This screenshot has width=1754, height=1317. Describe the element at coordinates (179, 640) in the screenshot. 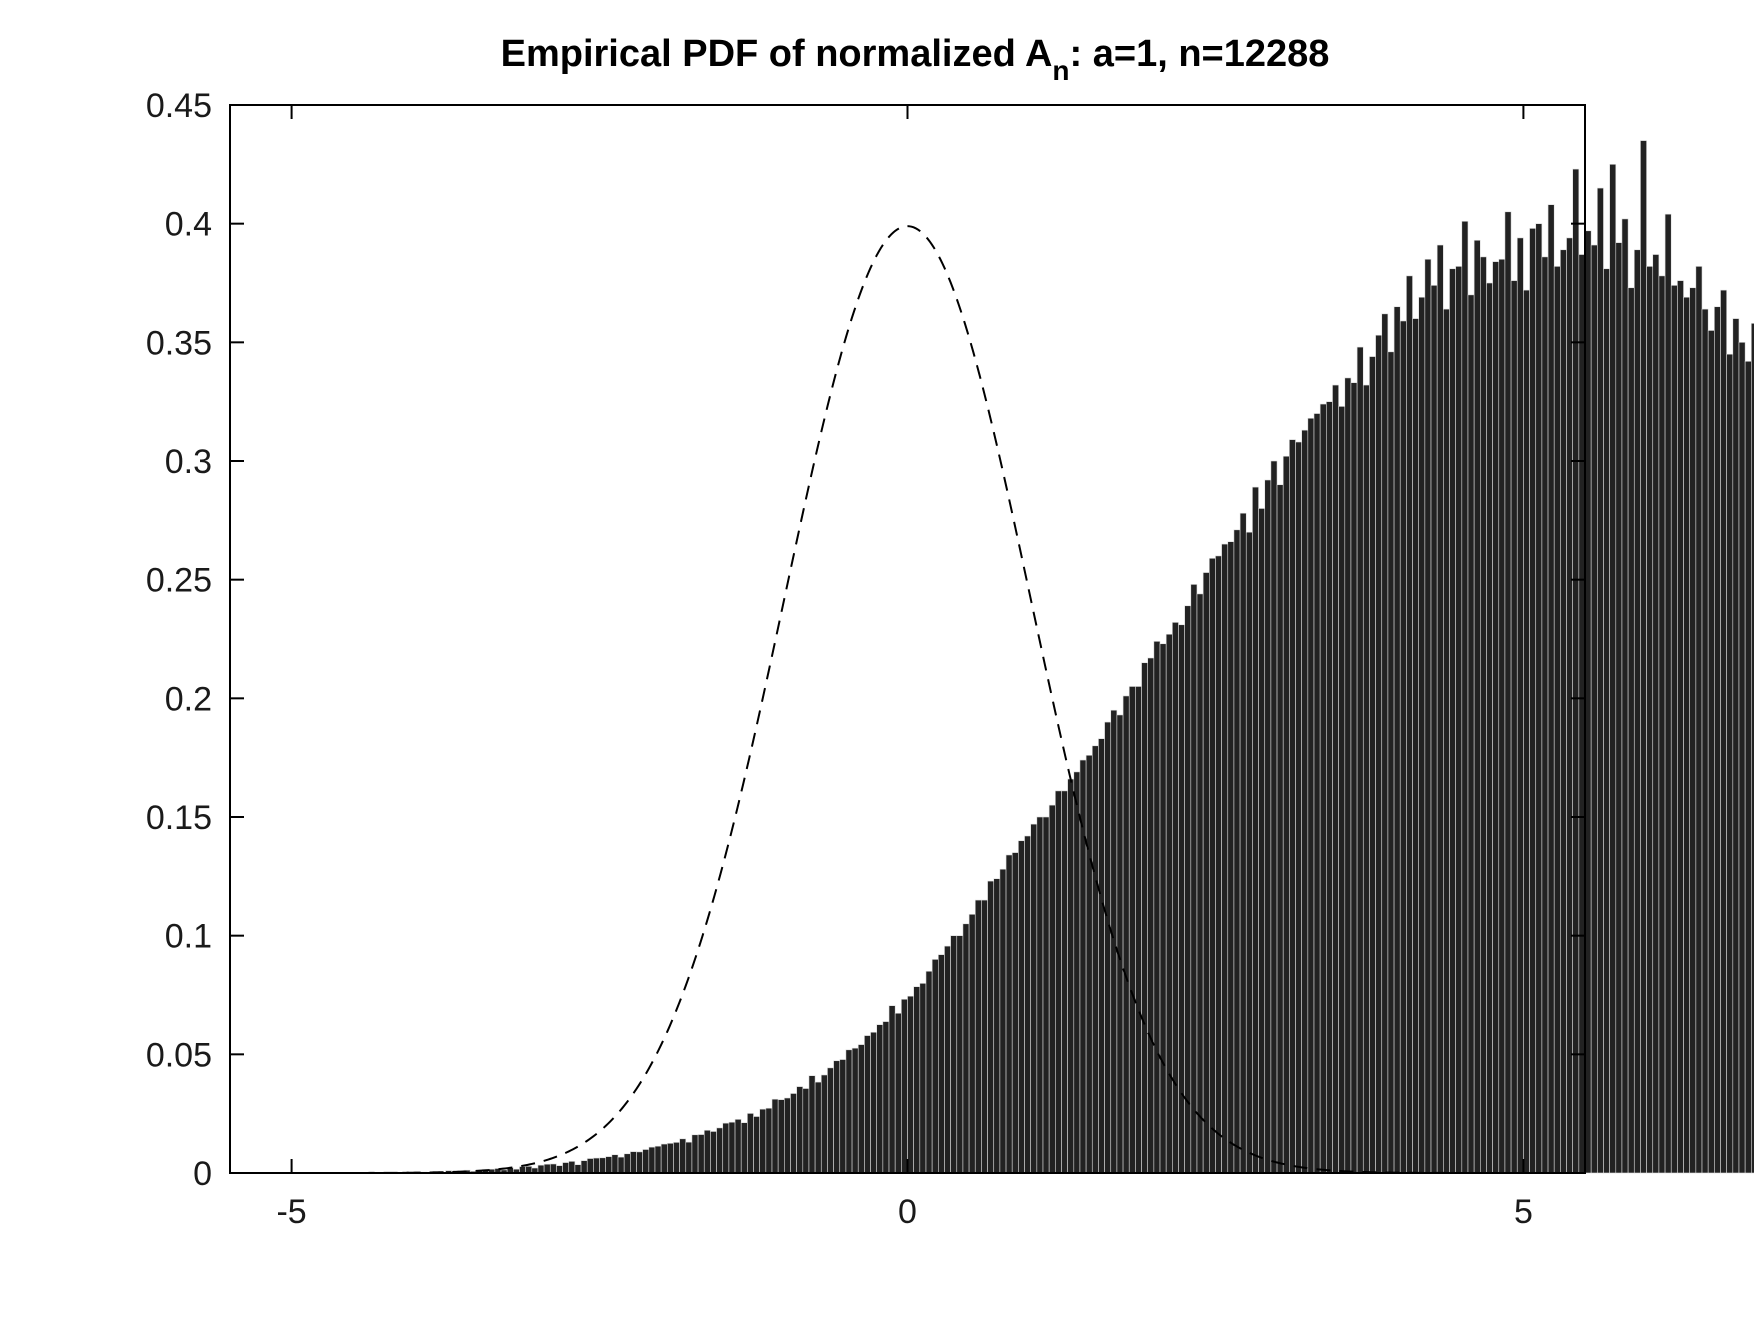

I see `y-axis-tick-labels: 0 0.05 0.1 0.15 0.2 0.25 0.3 0.35 0.4 0.45` at that location.